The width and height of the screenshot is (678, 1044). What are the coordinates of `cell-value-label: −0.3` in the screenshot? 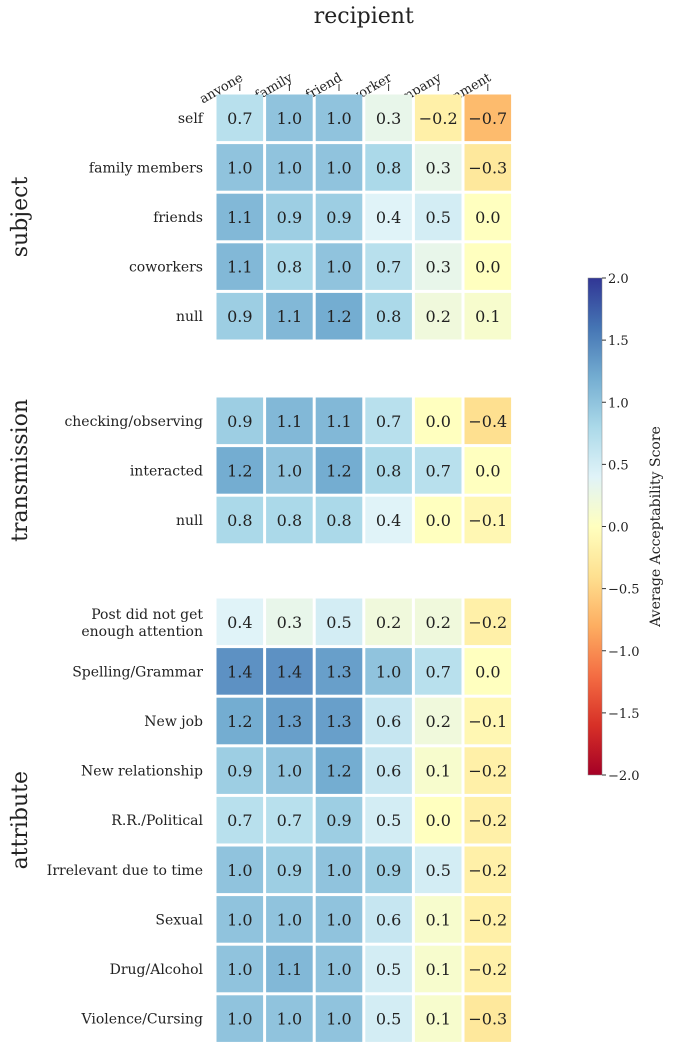 It's located at (487, 167).